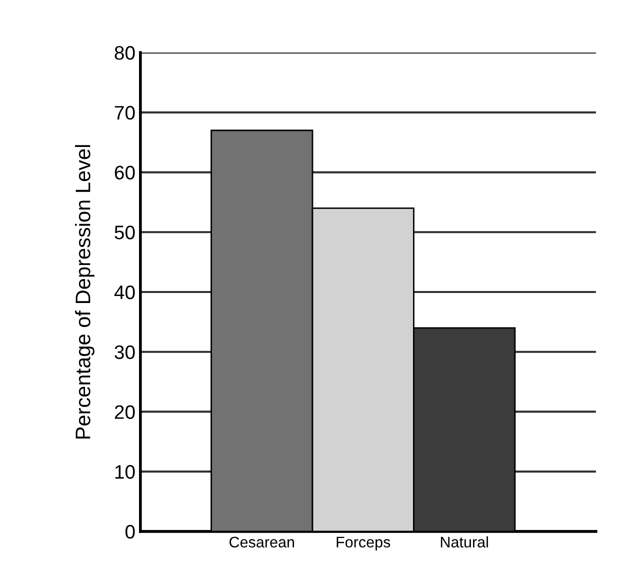 Image resolution: width=624 pixels, height=584 pixels. I want to click on x-tick-label: Cesarean, so click(262, 542).